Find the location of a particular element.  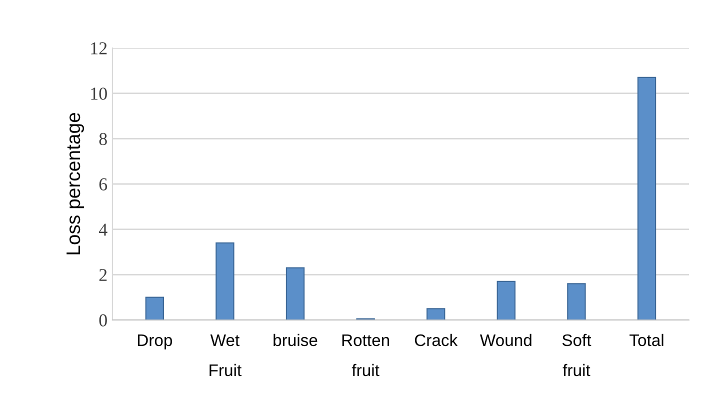

x-tick-label: Rotten fruit is located at coordinates (366, 355).